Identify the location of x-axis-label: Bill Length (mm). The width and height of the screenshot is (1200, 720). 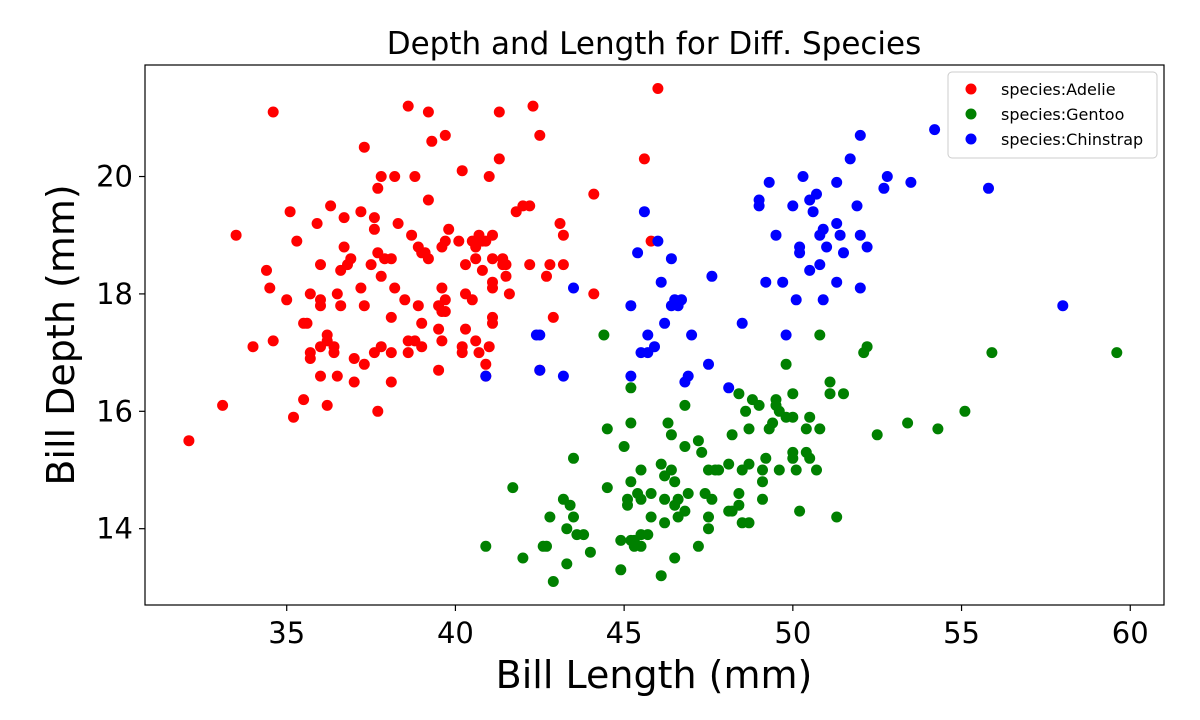
(654, 675).